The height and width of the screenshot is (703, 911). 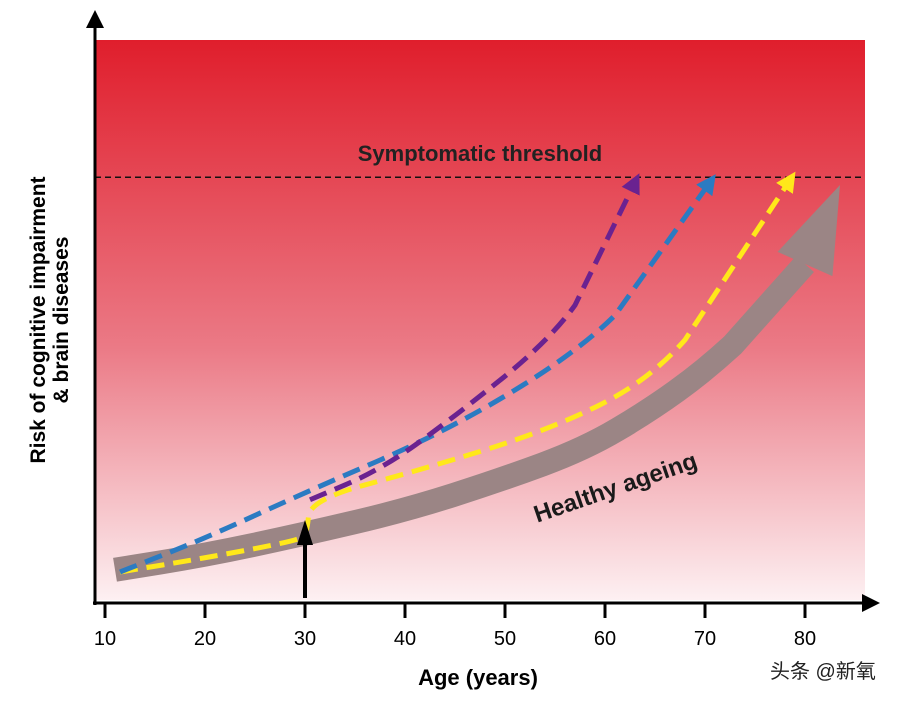 What do you see at coordinates (61, 320) in the screenshot?
I see `y-axis-label-line2: & brain diseases` at bounding box center [61, 320].